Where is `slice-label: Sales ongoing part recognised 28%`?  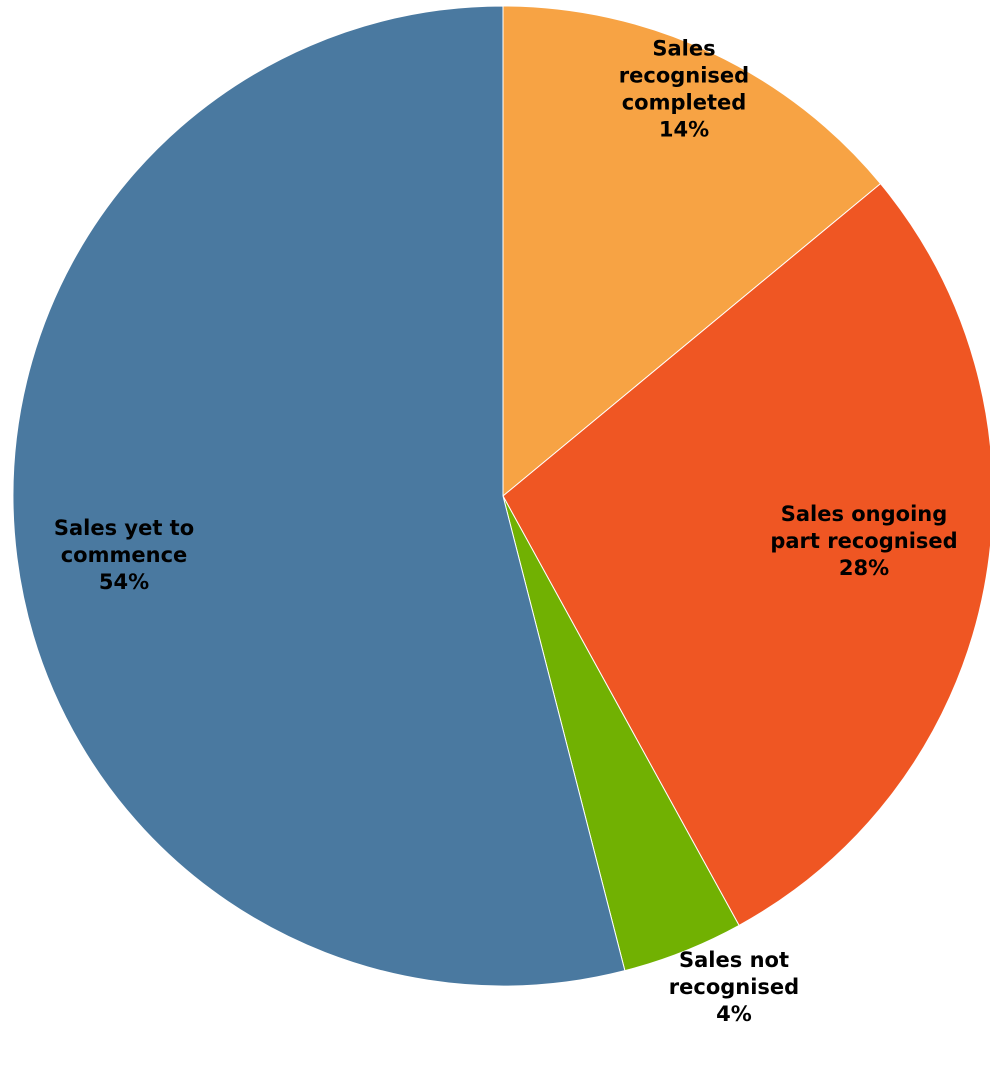 slice-label: Sales ongoing part recognised 28% is located at coordinates (863, 541).